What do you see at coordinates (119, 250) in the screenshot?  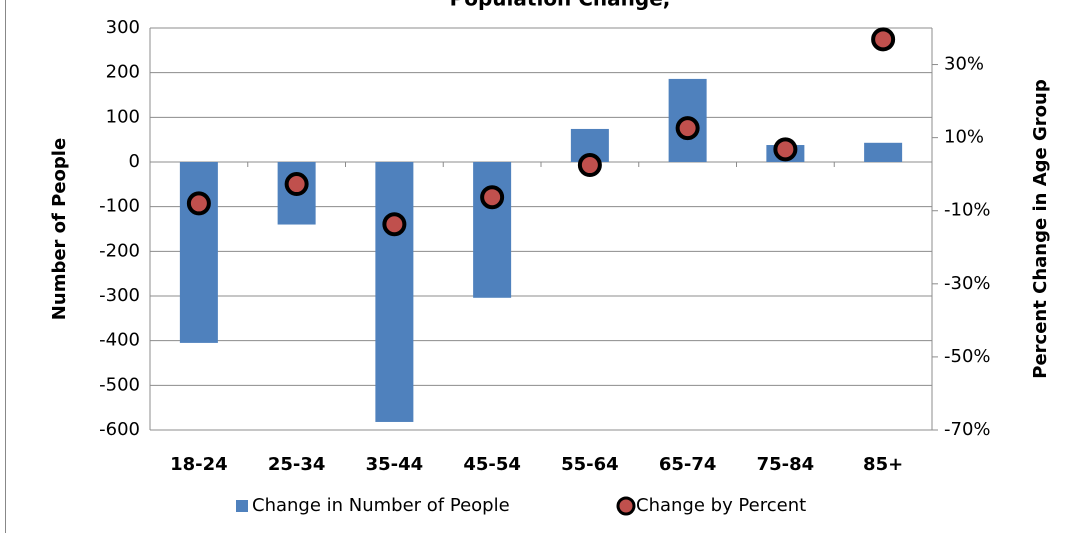 I see `y-tick-label: -200` at bounding box center [119, 250].